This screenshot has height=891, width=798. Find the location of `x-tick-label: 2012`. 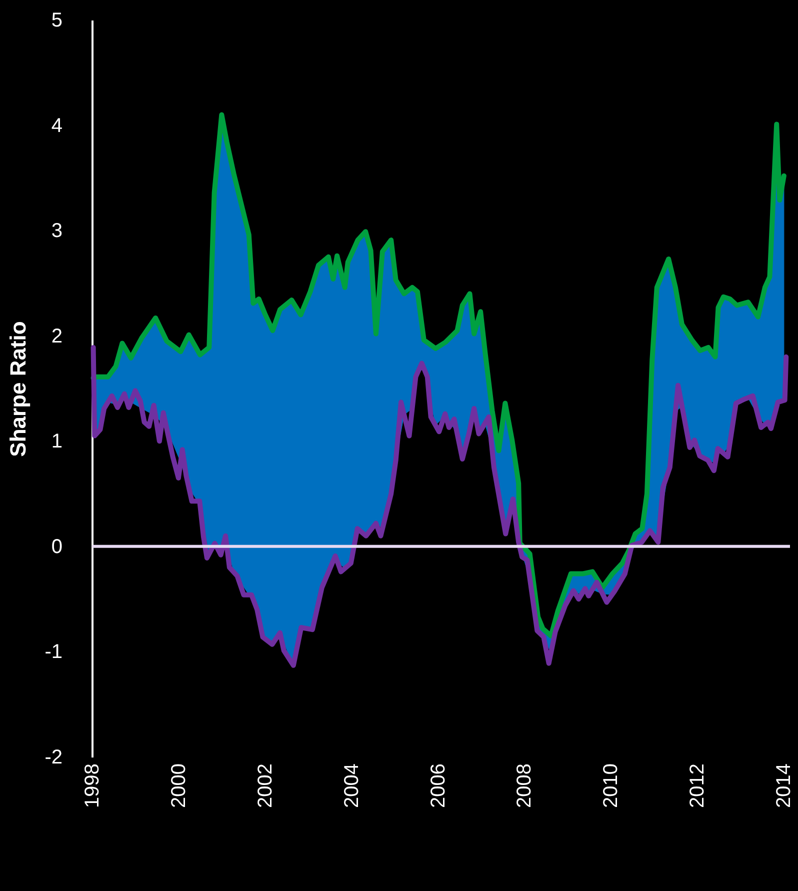

x-tick-label: 2012 is located at coordinates (697, 786).